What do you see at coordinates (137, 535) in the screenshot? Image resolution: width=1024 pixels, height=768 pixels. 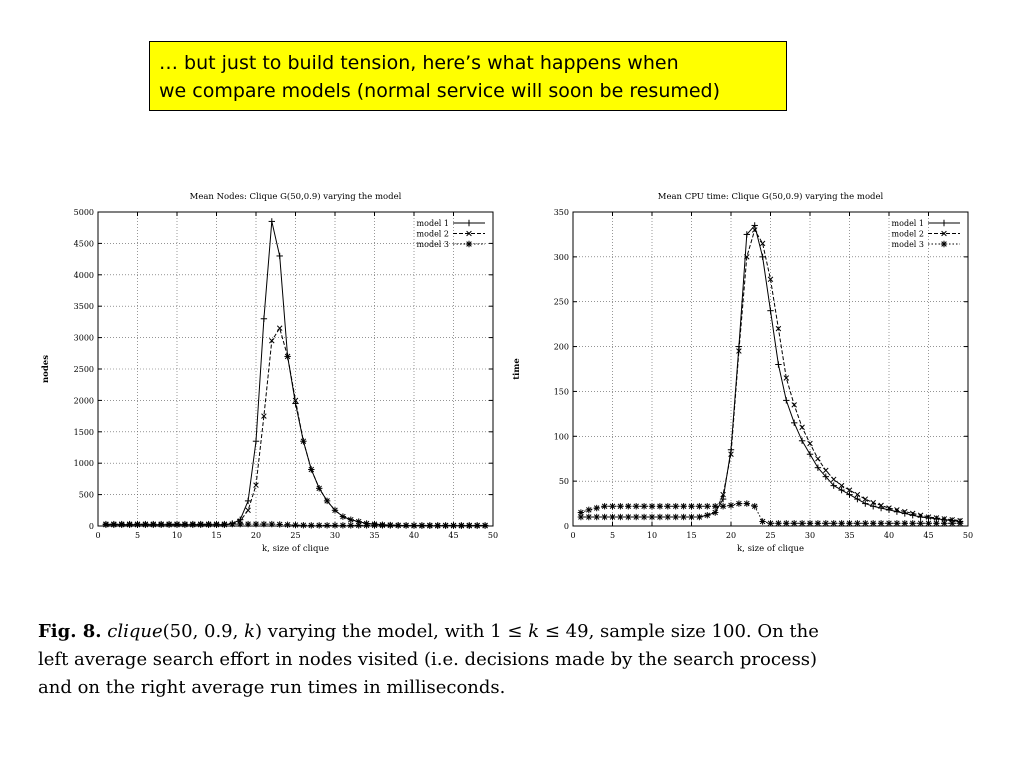 I see `x-tick-label: 5` at bounding box center [137, 535].